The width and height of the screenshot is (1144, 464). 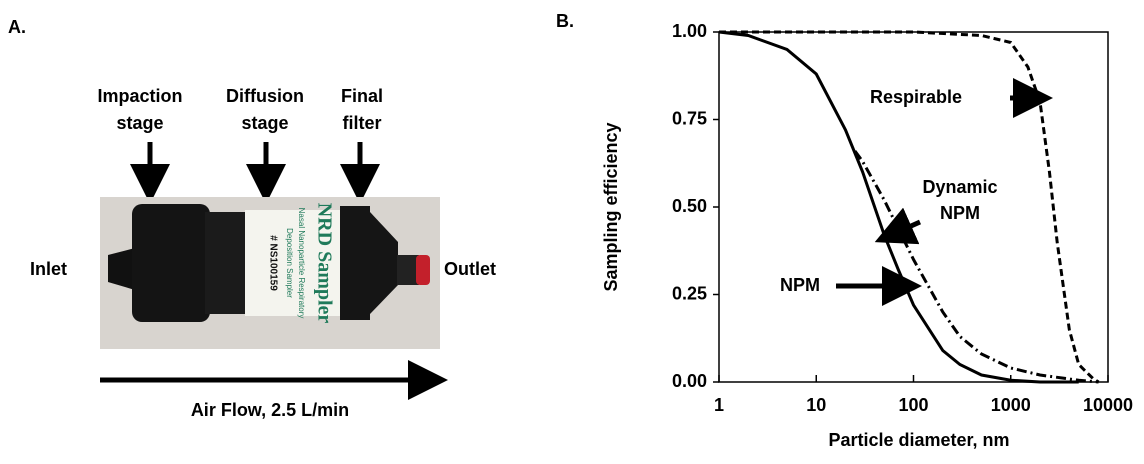 What do you see at coordinates (289, 263) in the screenshot?
I see `cartridge-text: Deposition Sampler` at bounding box center [289, 263].